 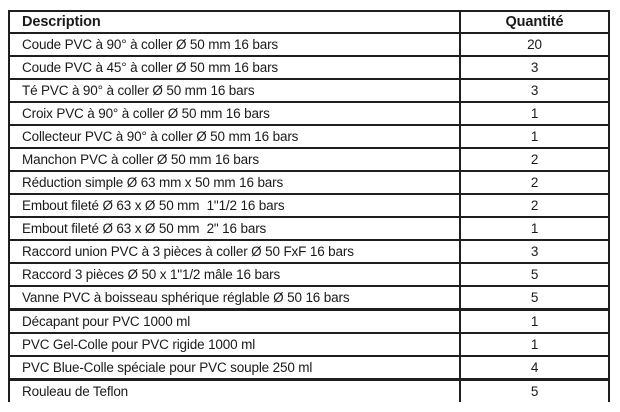 I want to click on table-row: PVC Gel-Colle pour PVC rigide 1000 ml 1, so click(x=309, y=344).